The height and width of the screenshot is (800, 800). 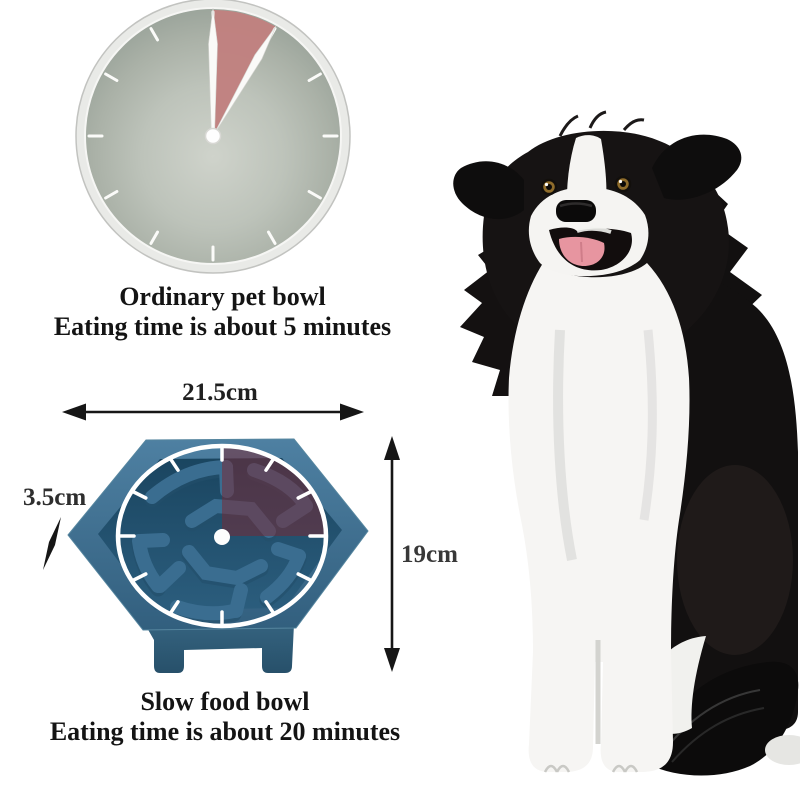 I want to click on arrowhead-down-icon, so click(x=392, y=660).